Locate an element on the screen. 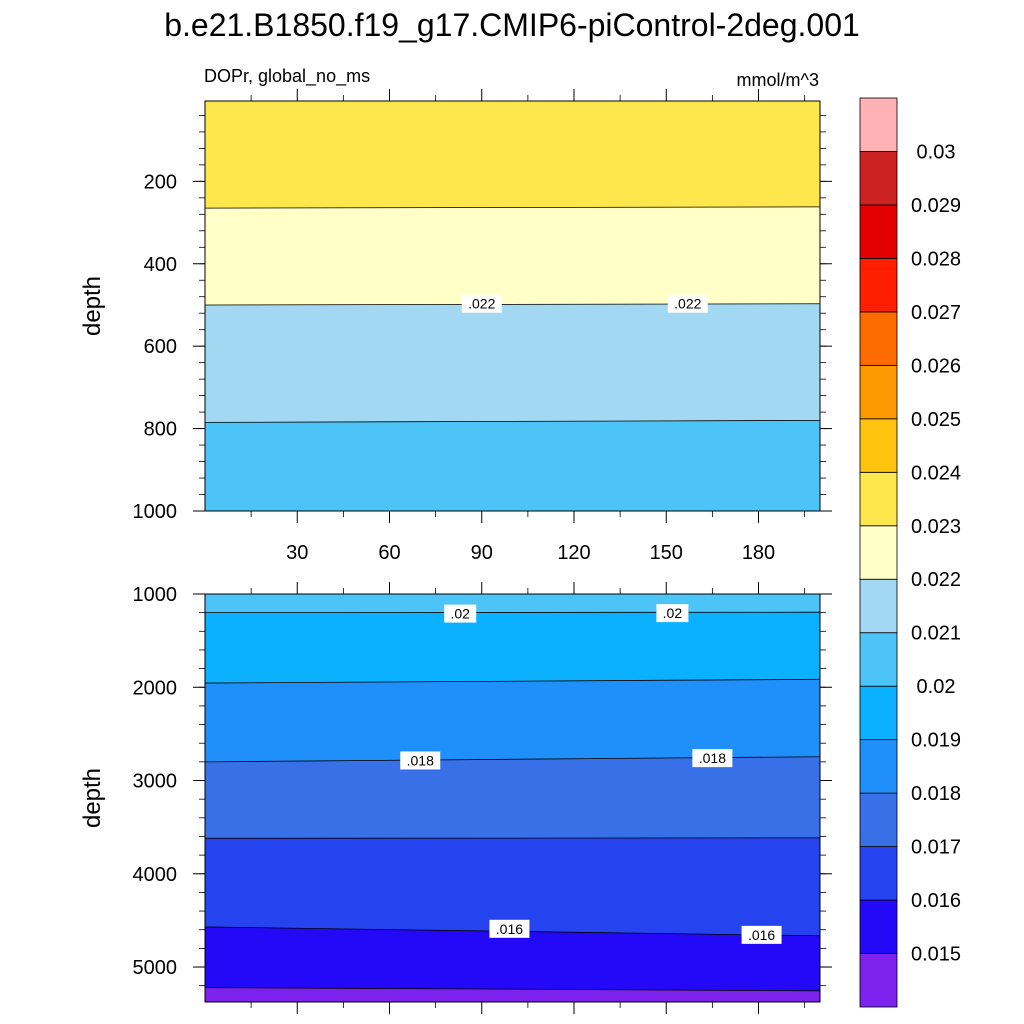  y-tick-label: 600 is located at coordinates (160, 347).